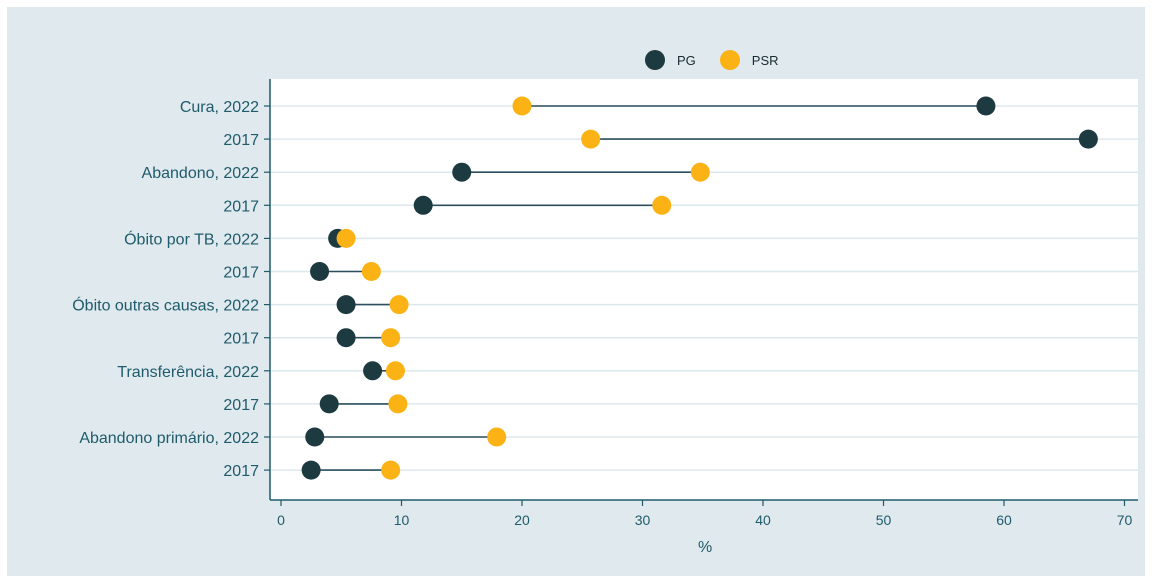  What do you see at coordinates (1125, 520) in the screenshot?
I see `x-tick-label: 70` at bounding box center [1125, 520].